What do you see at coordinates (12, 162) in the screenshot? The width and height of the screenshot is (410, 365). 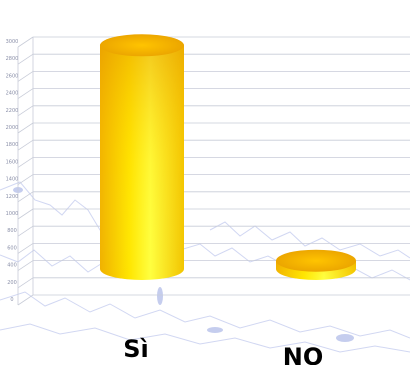 I see `y-tick-label: 1600` at bounding box center [12, 162].